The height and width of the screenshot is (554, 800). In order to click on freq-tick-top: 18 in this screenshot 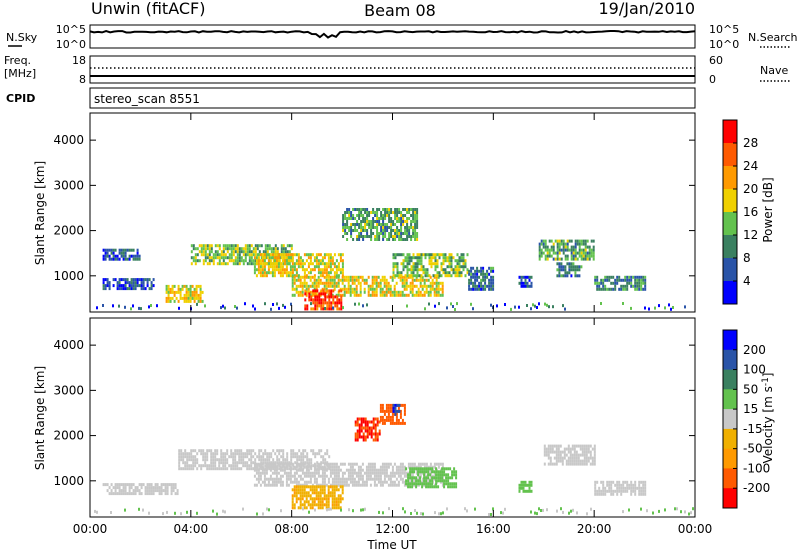, I will do `click(79, 60)`.